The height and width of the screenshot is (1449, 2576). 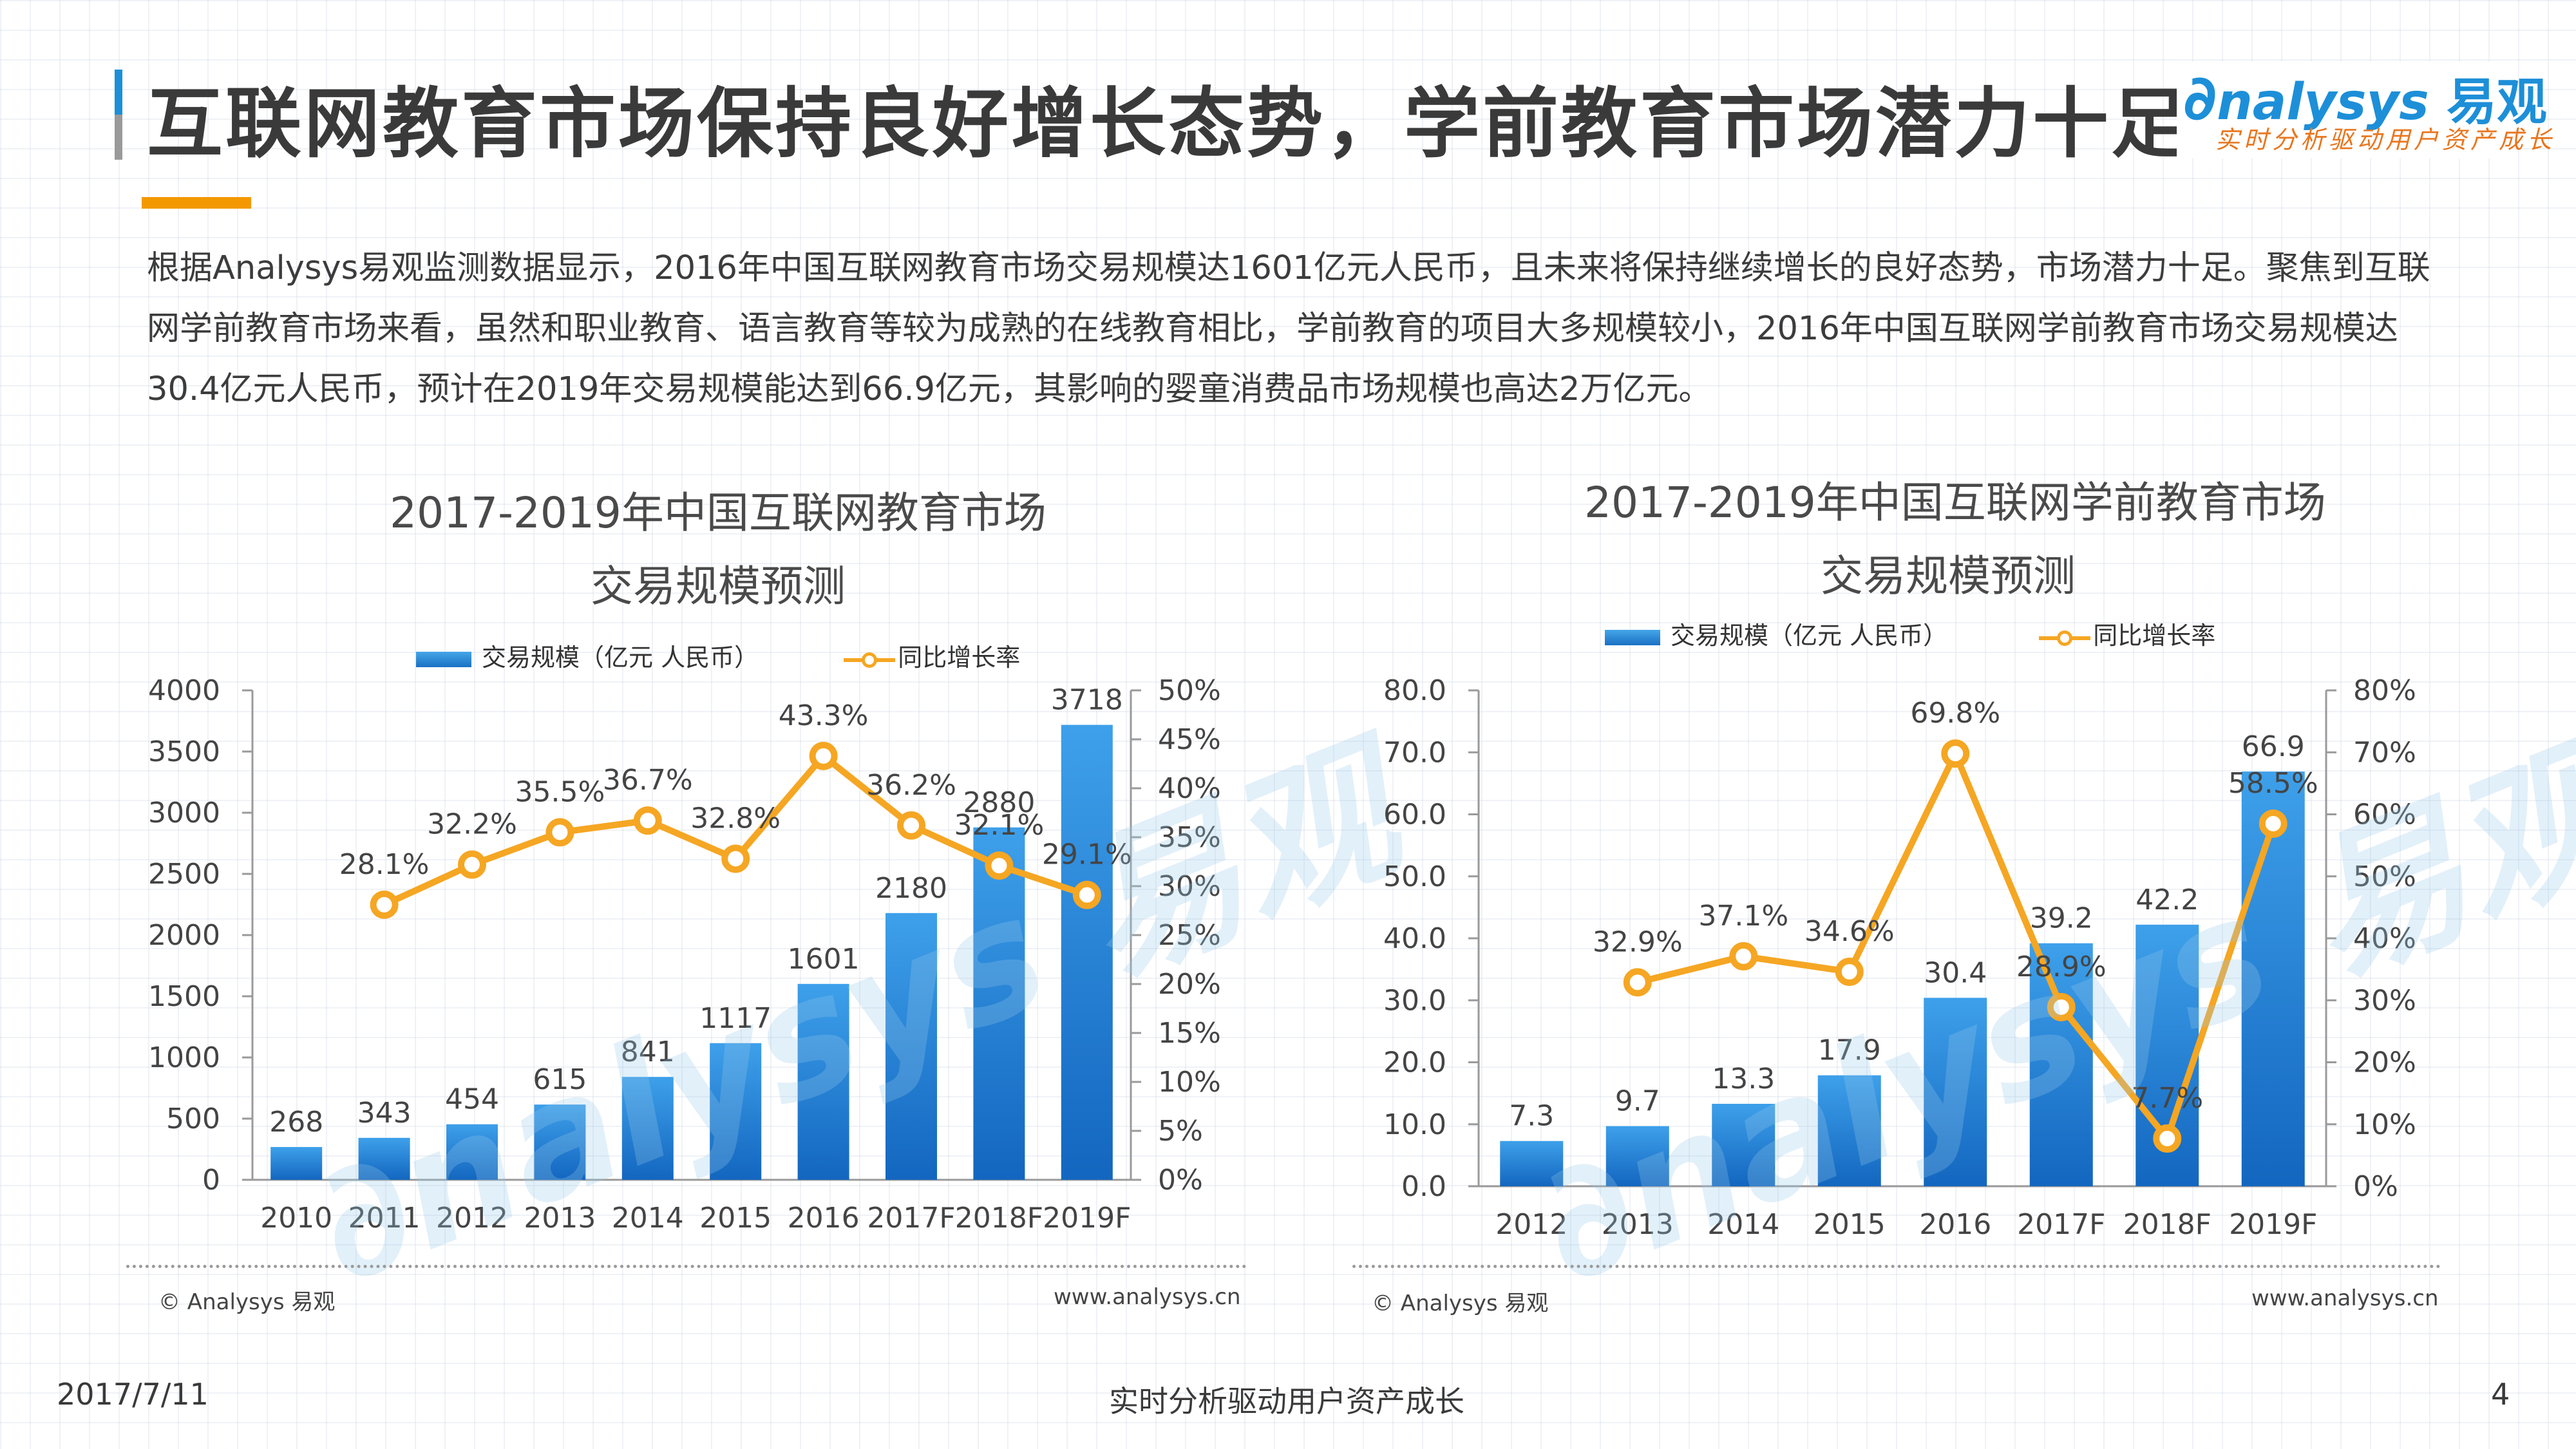 What do you see at coordinates (1415, 877) in the screenshot?
I see `chart2-left-tick-label: 50.0` at bounding box center [1415, 877].